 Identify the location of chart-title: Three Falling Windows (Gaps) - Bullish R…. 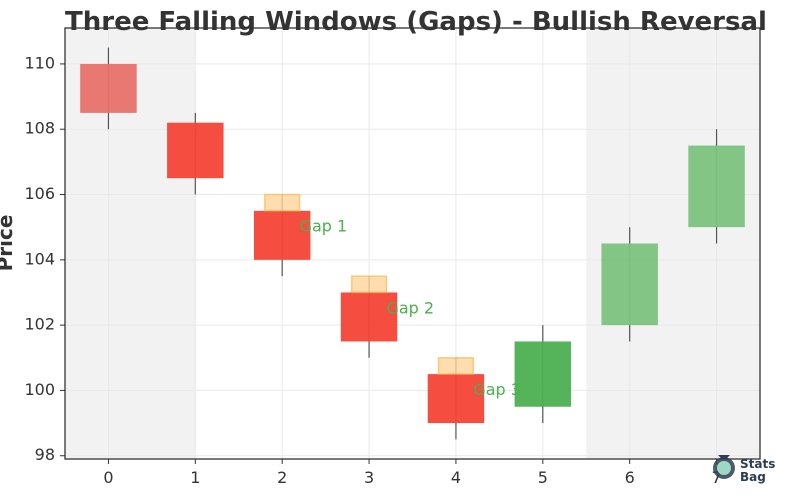
(416, 22).